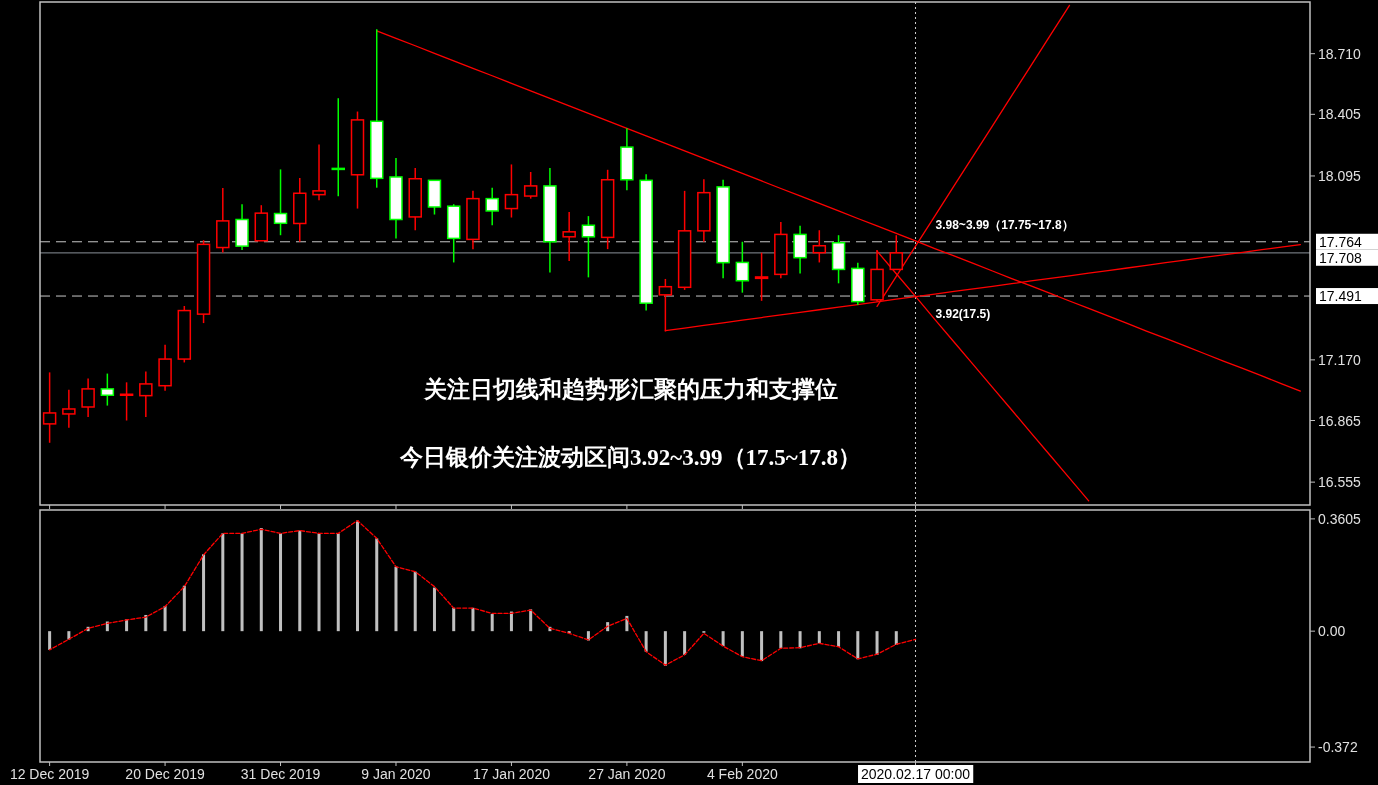 This screenshot has height=785, width=1378. I want to click on x-tick-label: 2020.02.17 00:00, so click(916, 774).